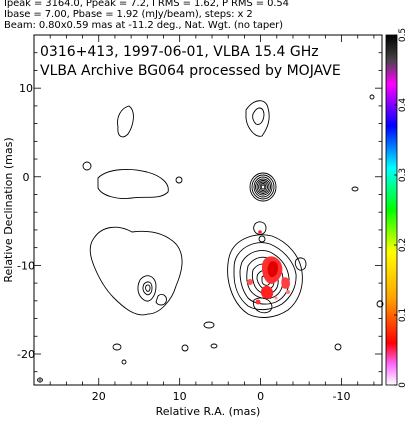 This screenshot has height=424, width=409. What do you see at coordinates (26, 265) in the screenshot?
I see `y-tick-label: -10` at bounding box center [26, 265].